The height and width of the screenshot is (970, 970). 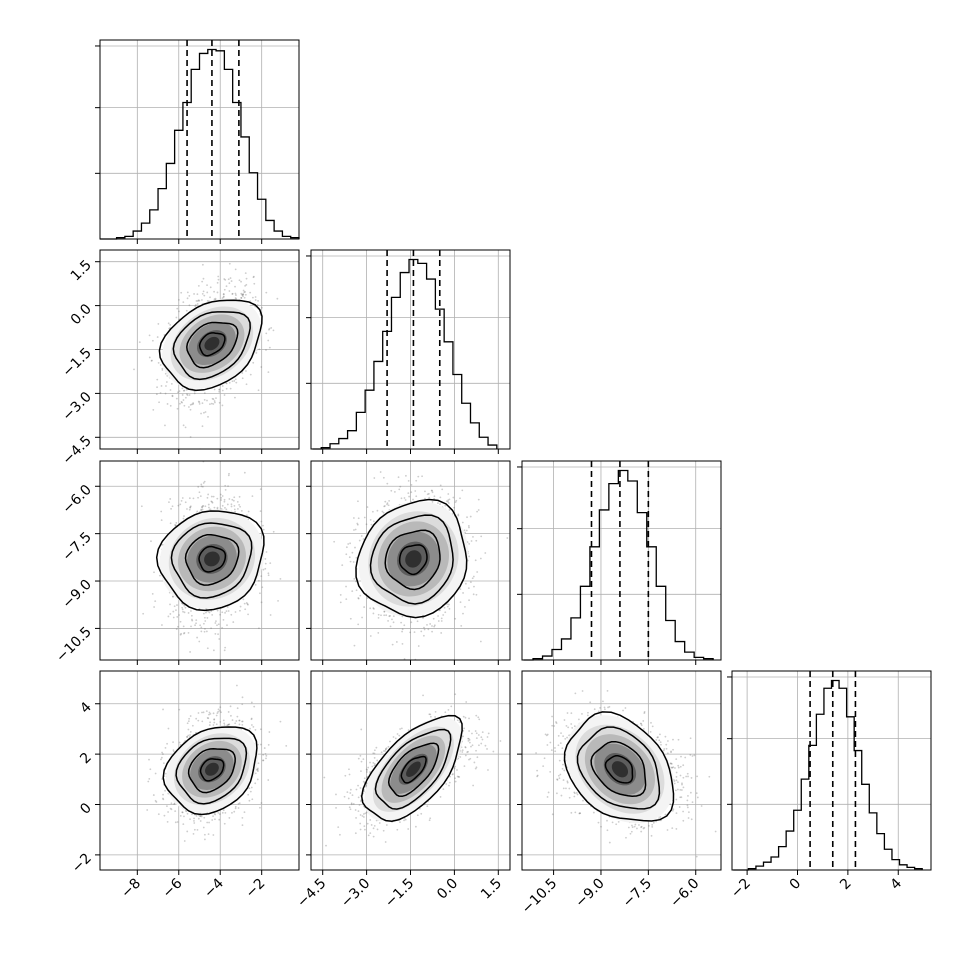 I want to click on contour-line, so click(x=412, y=560).